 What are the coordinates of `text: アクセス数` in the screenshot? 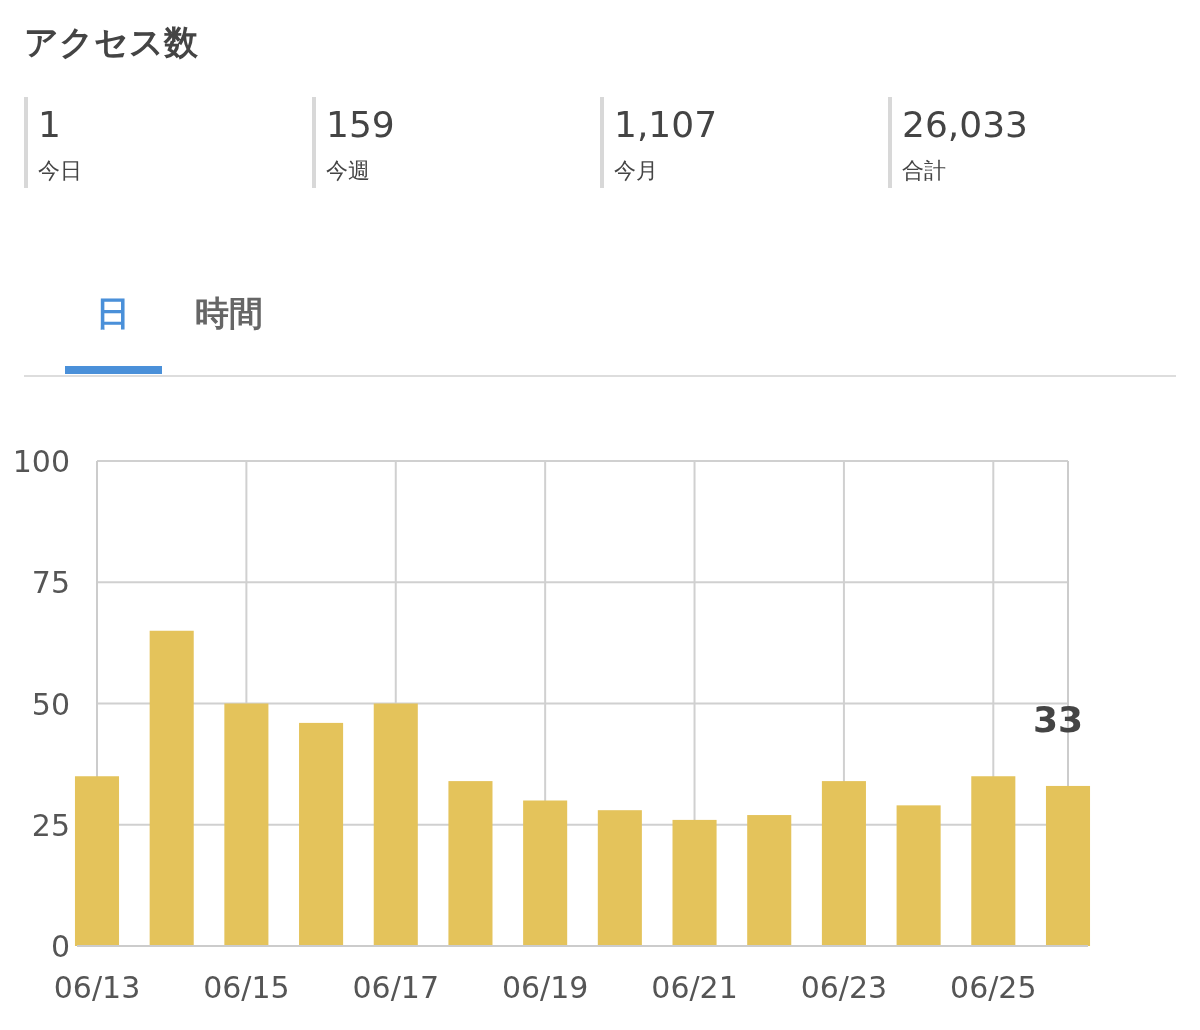 It's located at (111, 42).